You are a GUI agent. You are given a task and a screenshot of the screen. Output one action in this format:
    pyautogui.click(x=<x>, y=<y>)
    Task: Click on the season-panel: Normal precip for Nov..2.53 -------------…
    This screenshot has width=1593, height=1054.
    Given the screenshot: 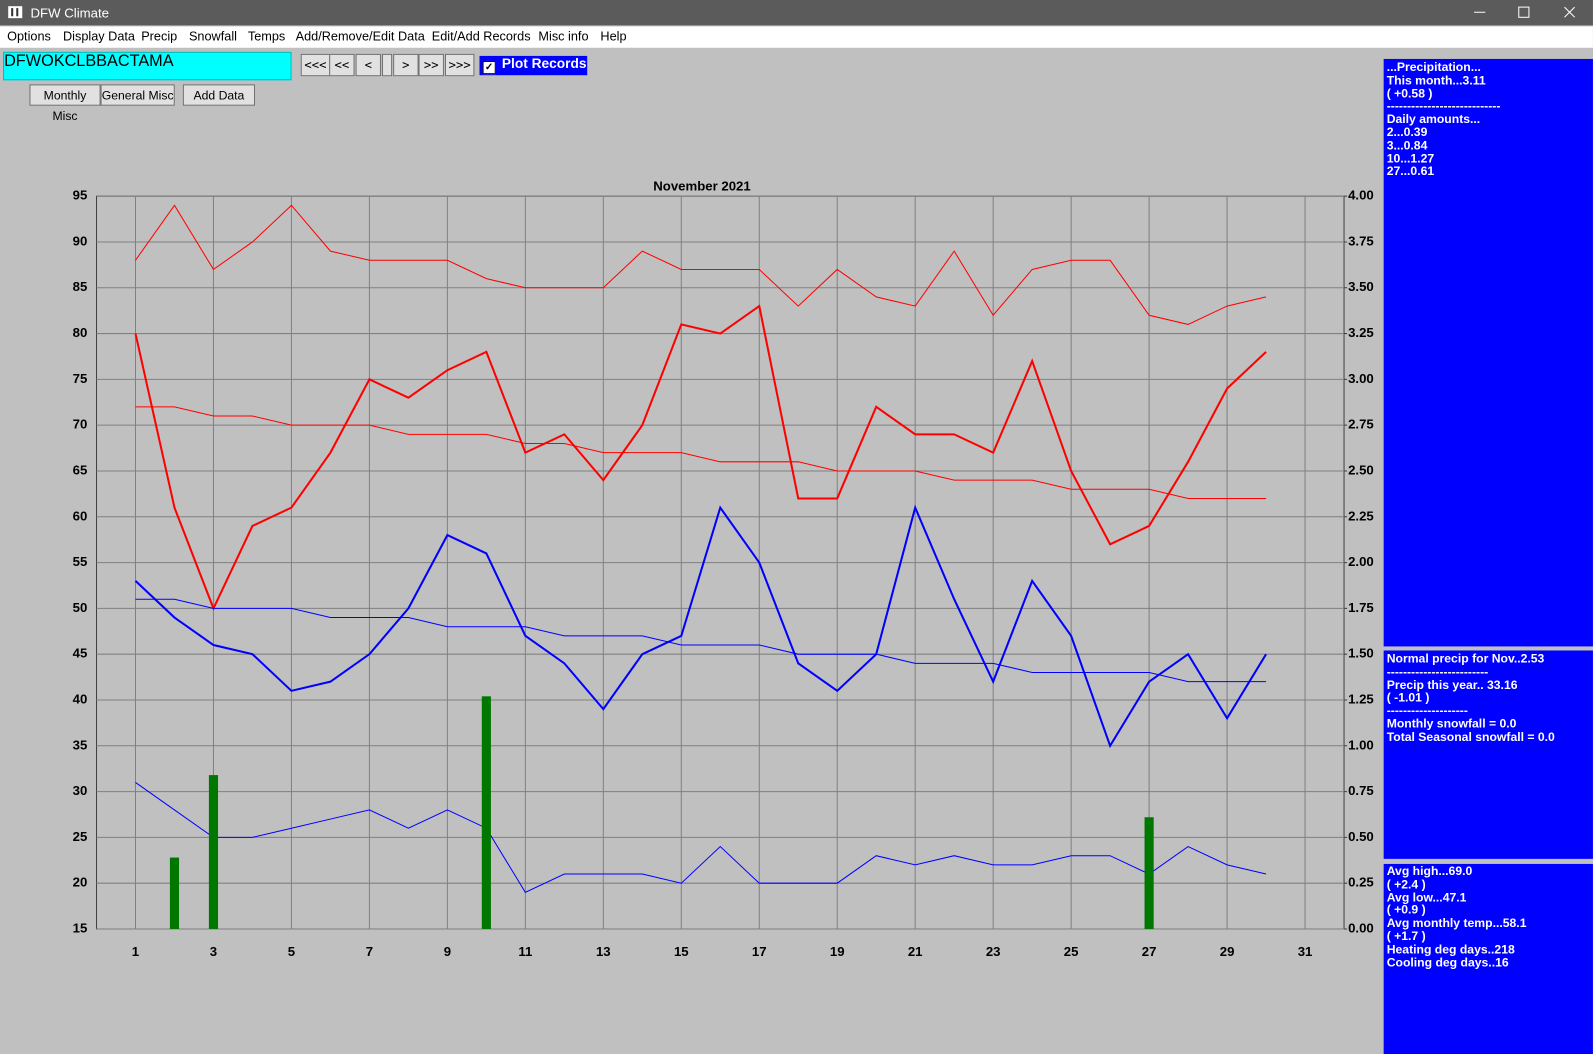 What is the action you would take?
    pyautogui.click(x=1488, y=754)
    